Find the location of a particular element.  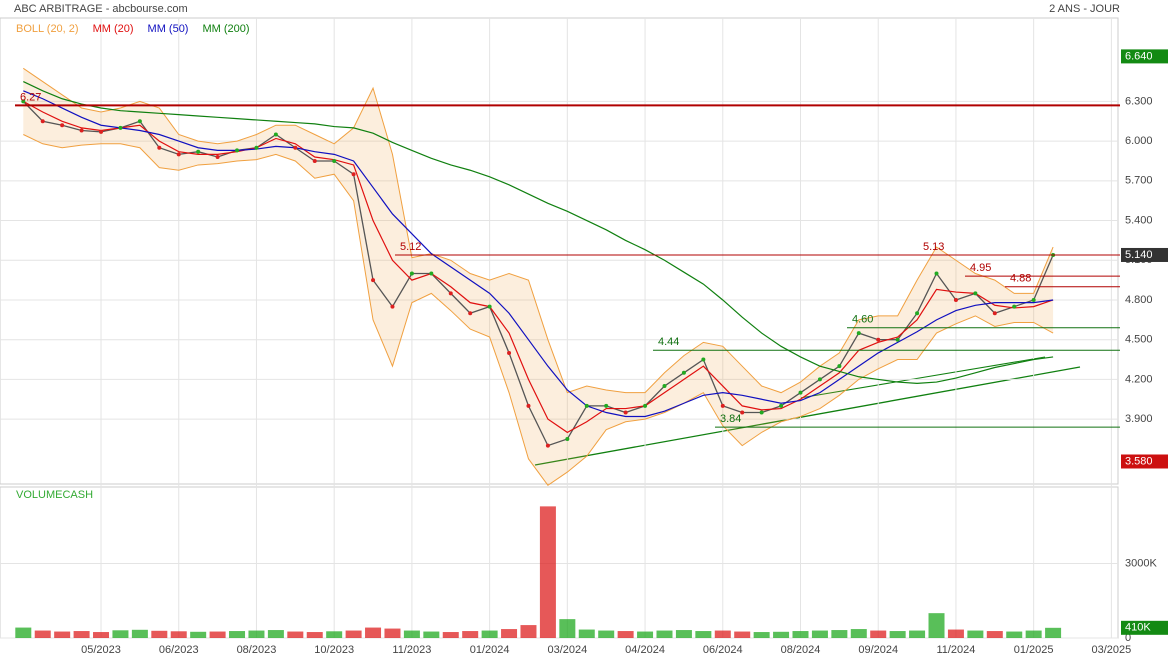

legend-entry: BOLL (20, 2) is located at coordinates (47, 29).